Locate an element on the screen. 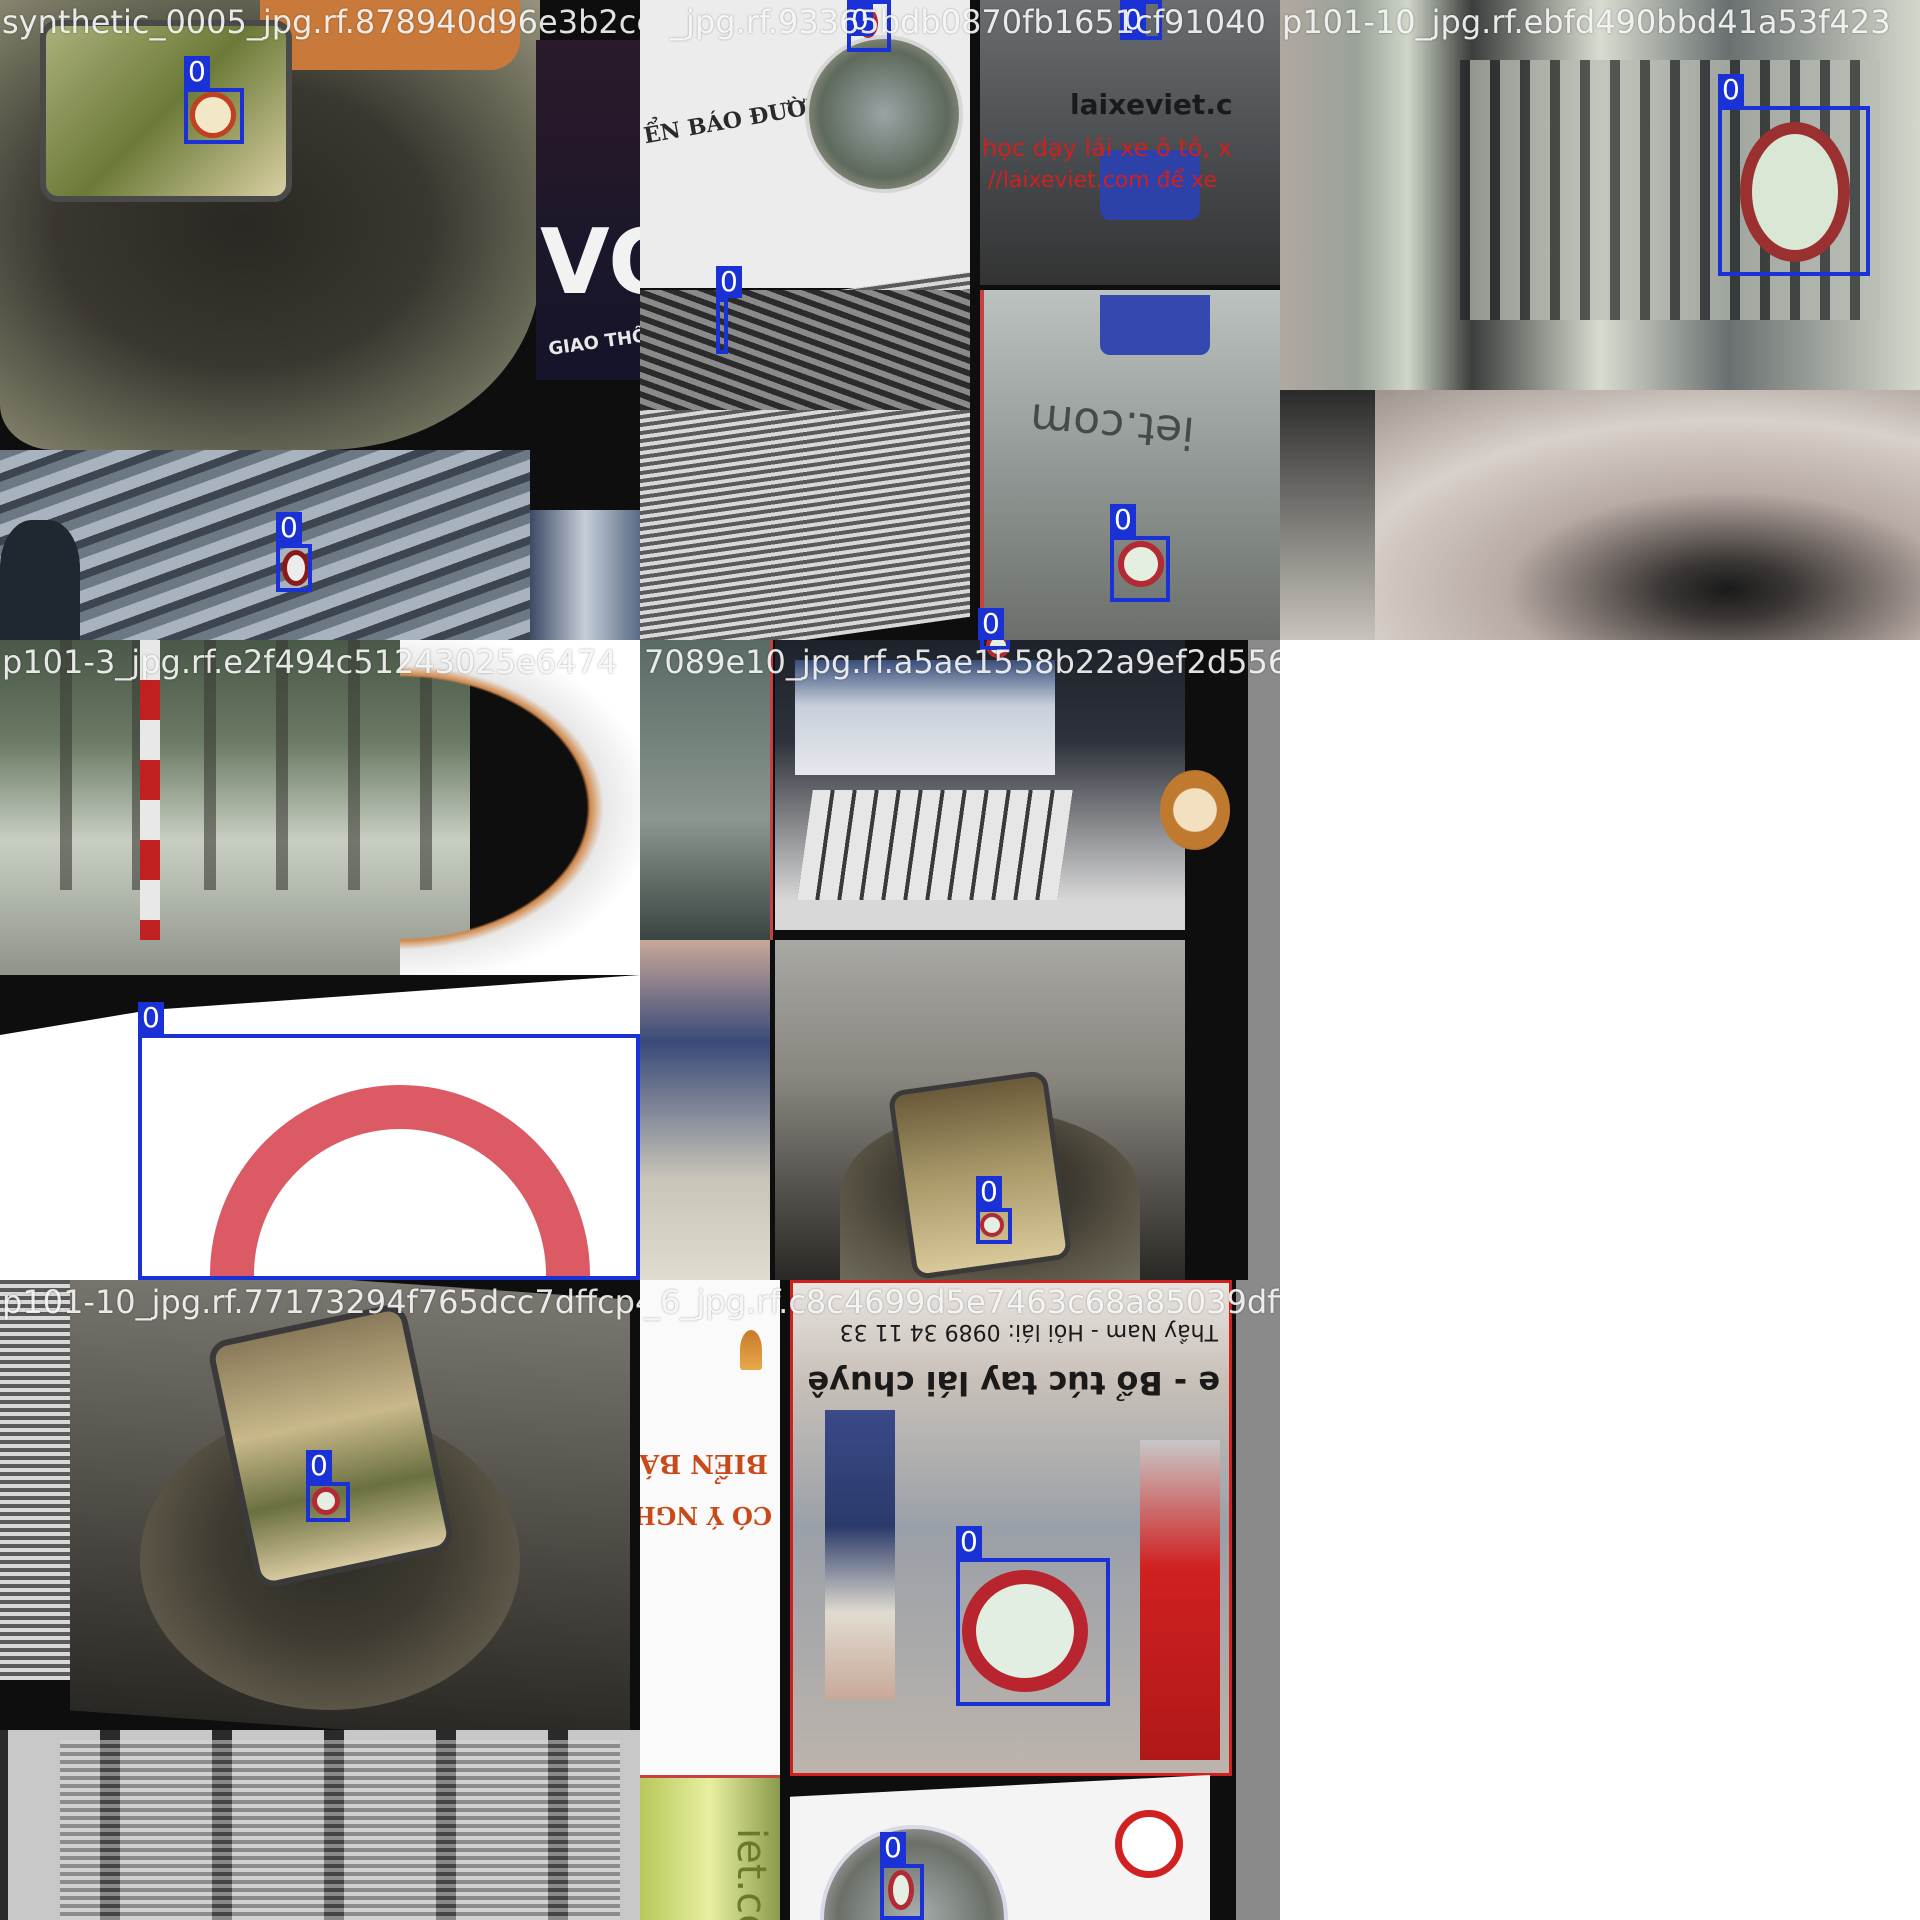  motorbike-shadow is located at coordinates (40, 580).